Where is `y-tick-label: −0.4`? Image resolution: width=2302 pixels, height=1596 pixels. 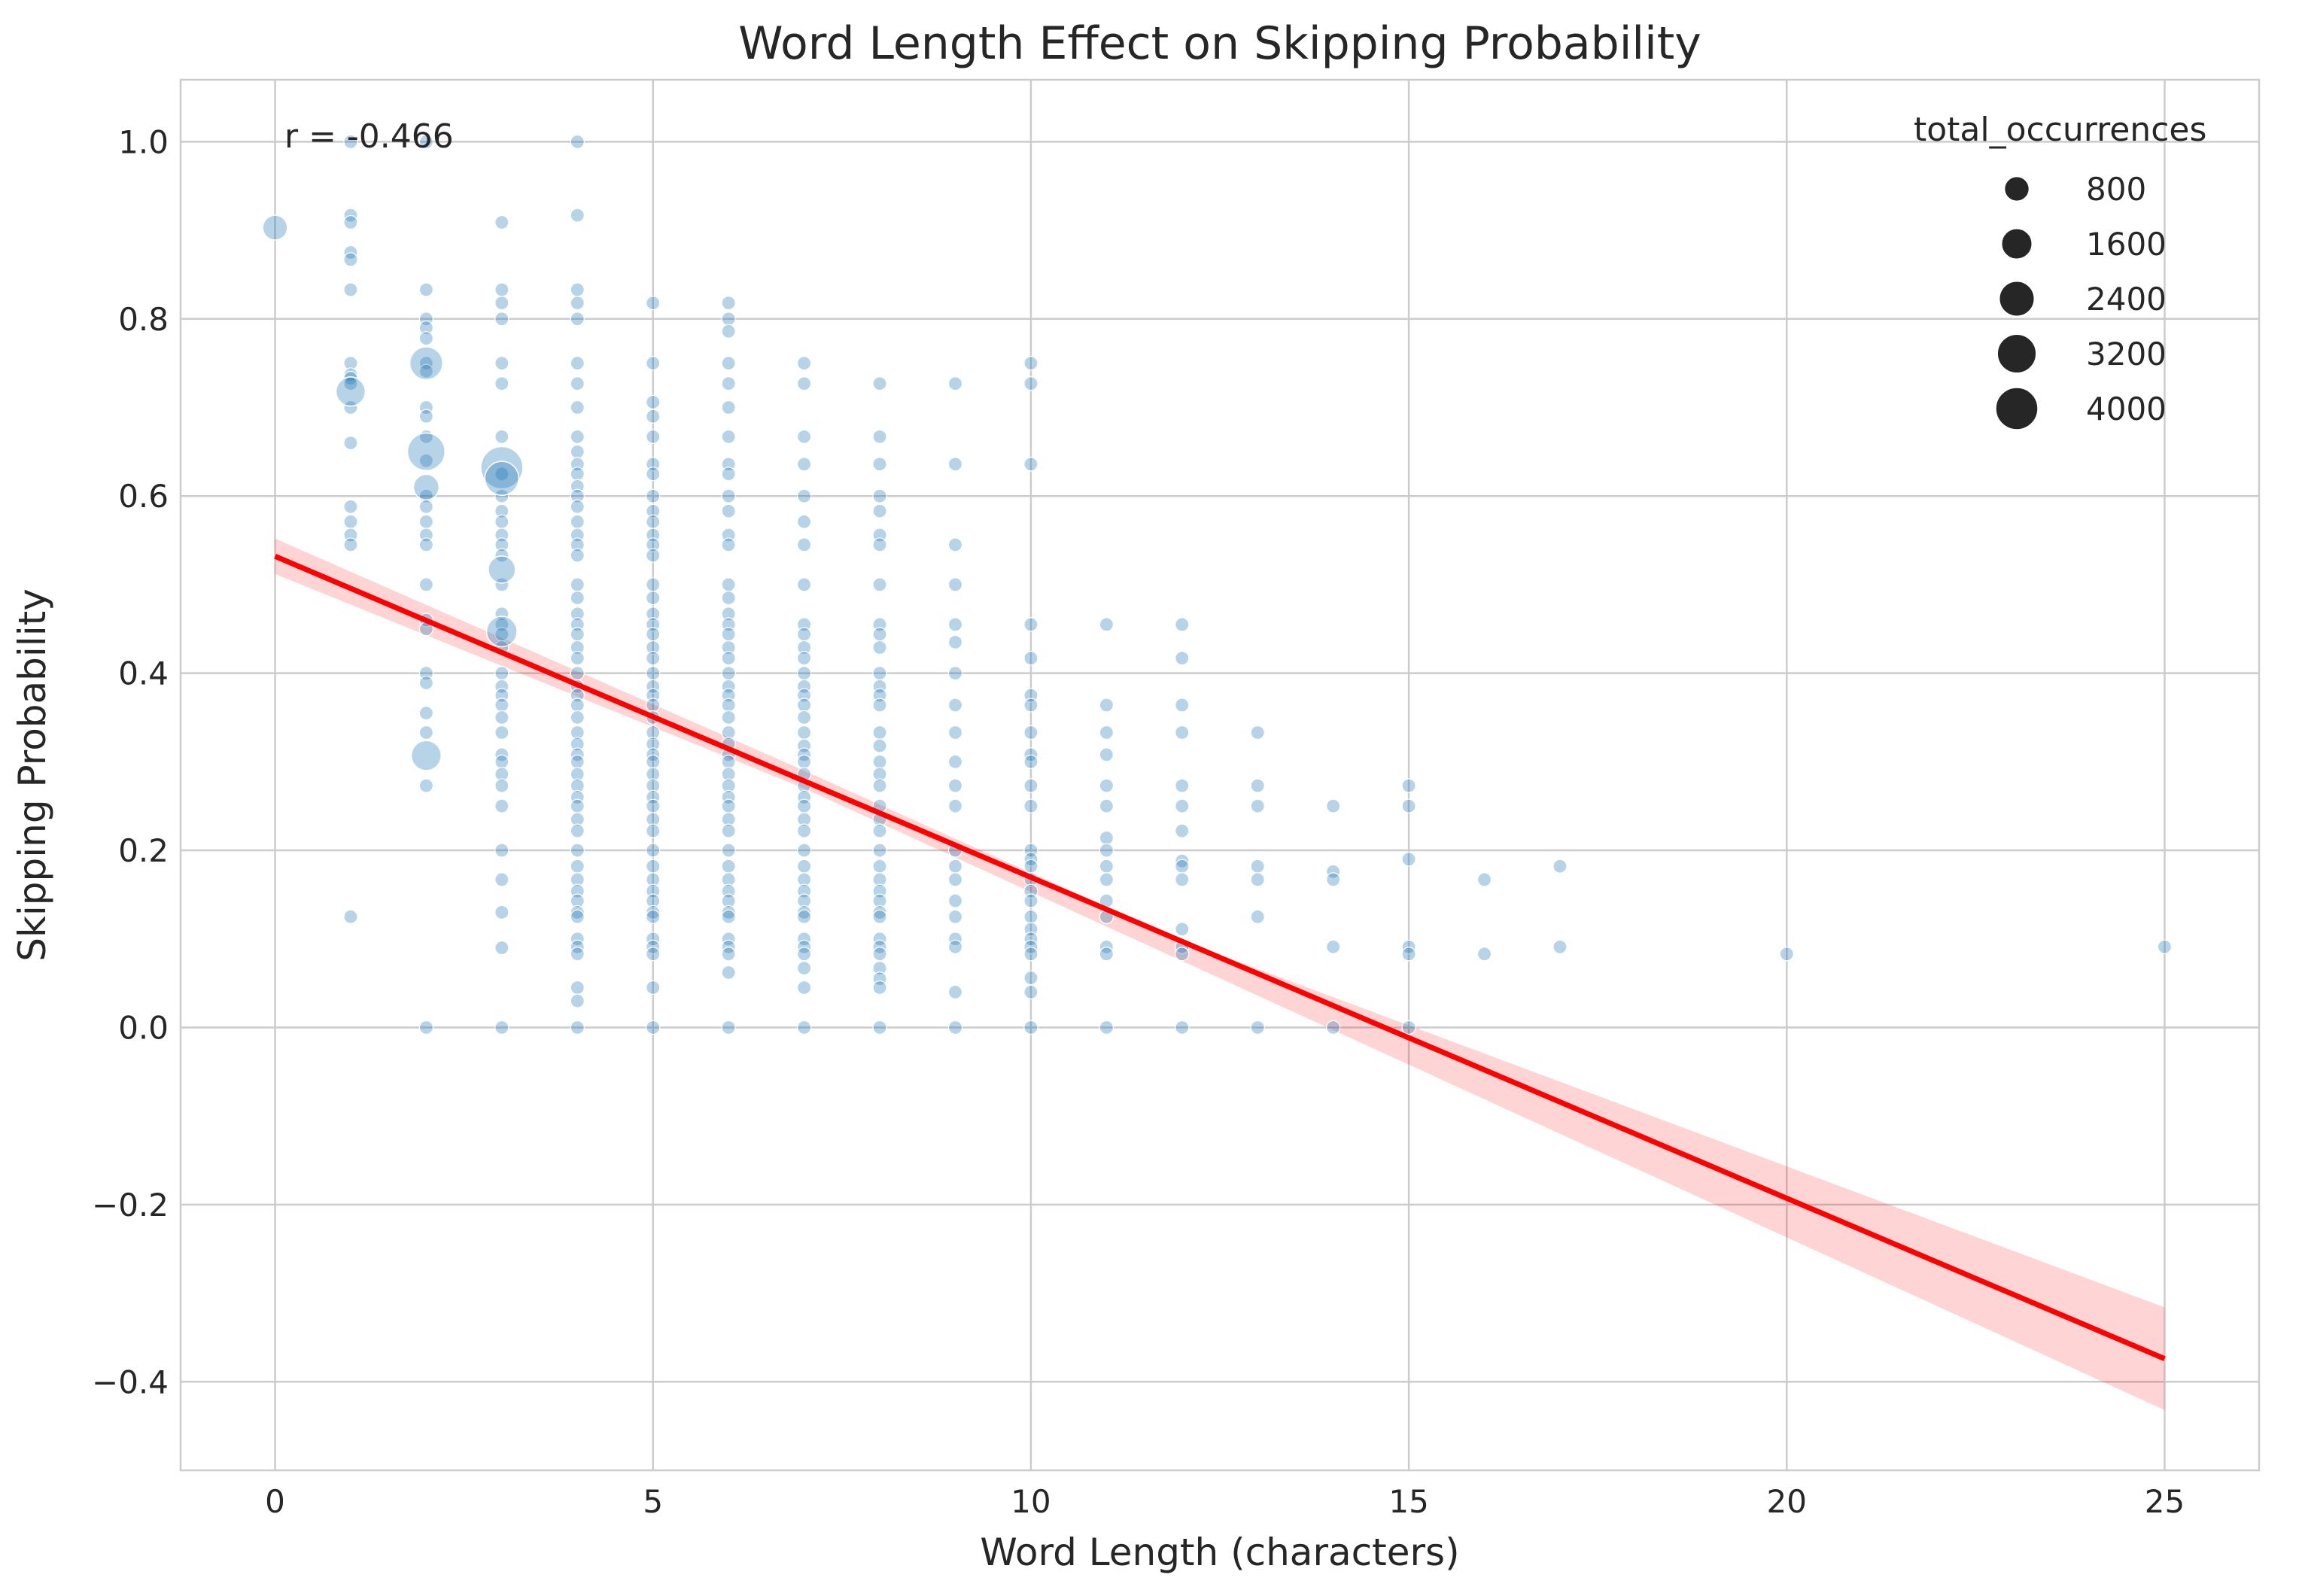
y-tick-label: −0.4 is located at coordinates (130, 1381).